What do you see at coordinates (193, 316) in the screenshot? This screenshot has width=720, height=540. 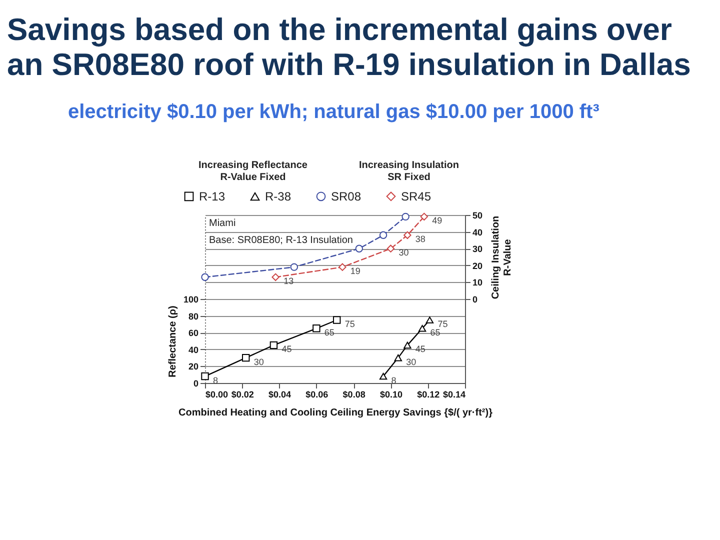 I see `y-tick-label: 80` at bounding box center [193, 316].